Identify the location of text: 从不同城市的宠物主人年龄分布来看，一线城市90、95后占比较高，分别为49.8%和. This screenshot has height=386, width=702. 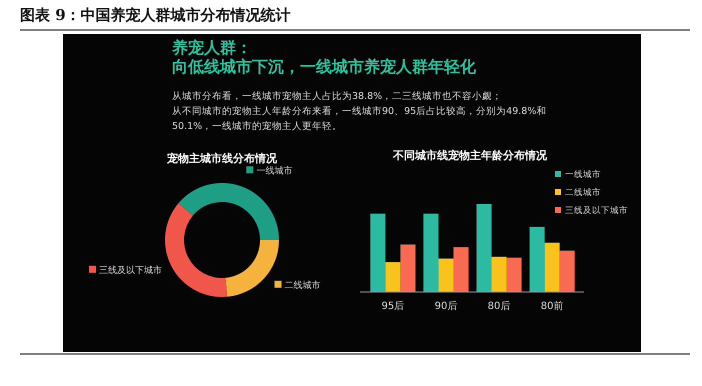
(359, 111).